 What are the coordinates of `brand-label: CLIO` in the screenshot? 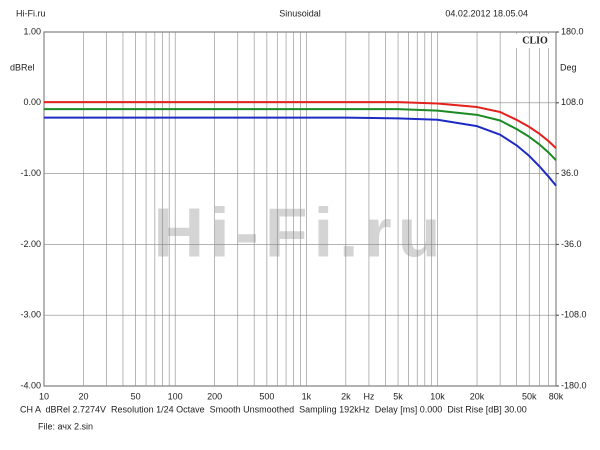 It's located at (535, 40).